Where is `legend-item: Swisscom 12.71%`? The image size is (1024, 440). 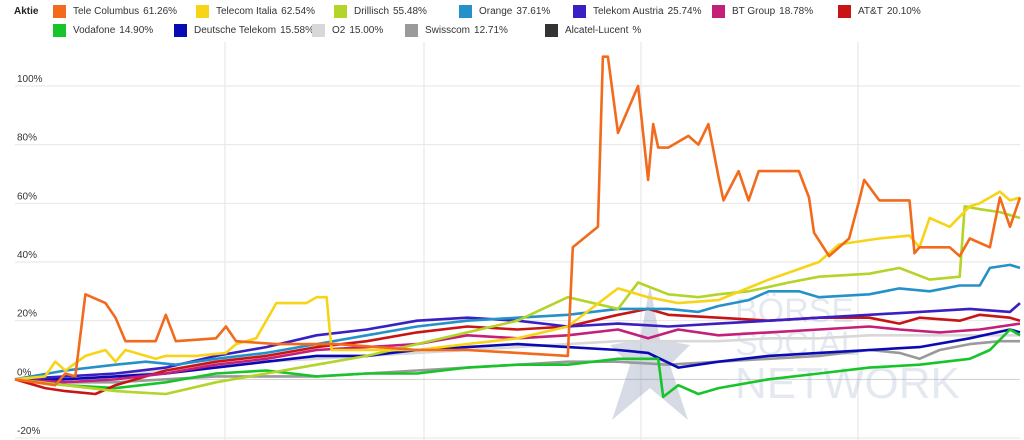
legend-item: Swisscom 12.71% is located at coordinates (456, 30).